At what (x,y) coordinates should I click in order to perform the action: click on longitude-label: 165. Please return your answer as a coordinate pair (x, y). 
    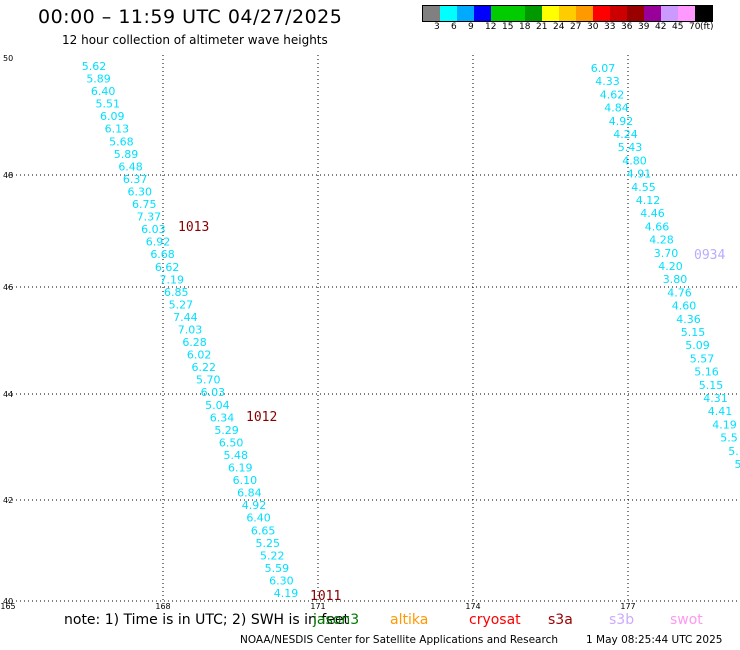
    Looking at the image, I should click on (7, 606).